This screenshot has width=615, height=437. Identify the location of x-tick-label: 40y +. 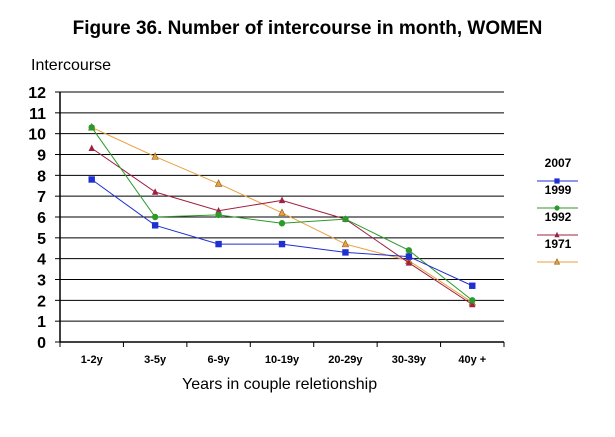
(472, 360).